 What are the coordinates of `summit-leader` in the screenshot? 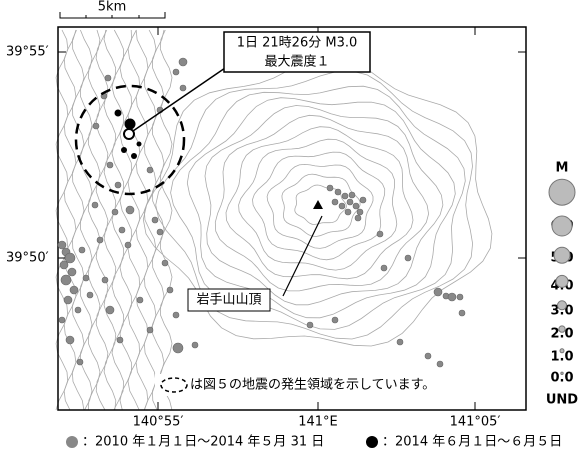 It's located at (302, 256).